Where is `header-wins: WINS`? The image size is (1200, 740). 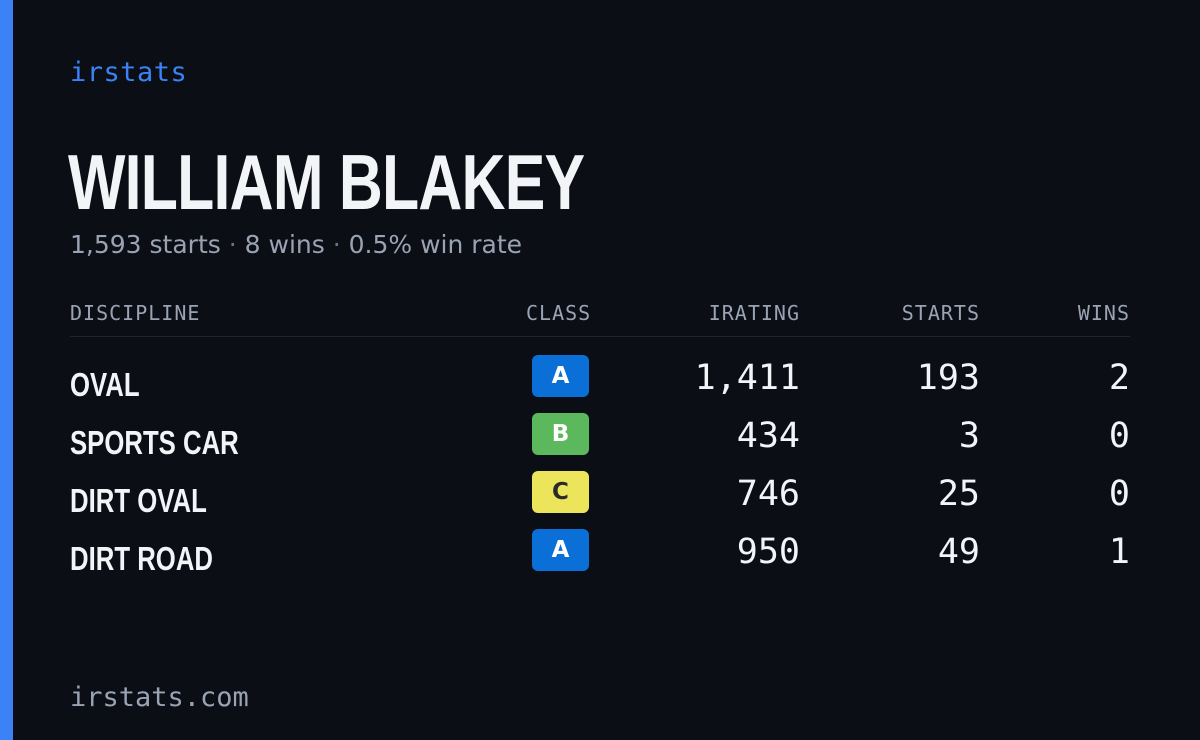 header-wins: WINS is located at coordinates (1103, 313).